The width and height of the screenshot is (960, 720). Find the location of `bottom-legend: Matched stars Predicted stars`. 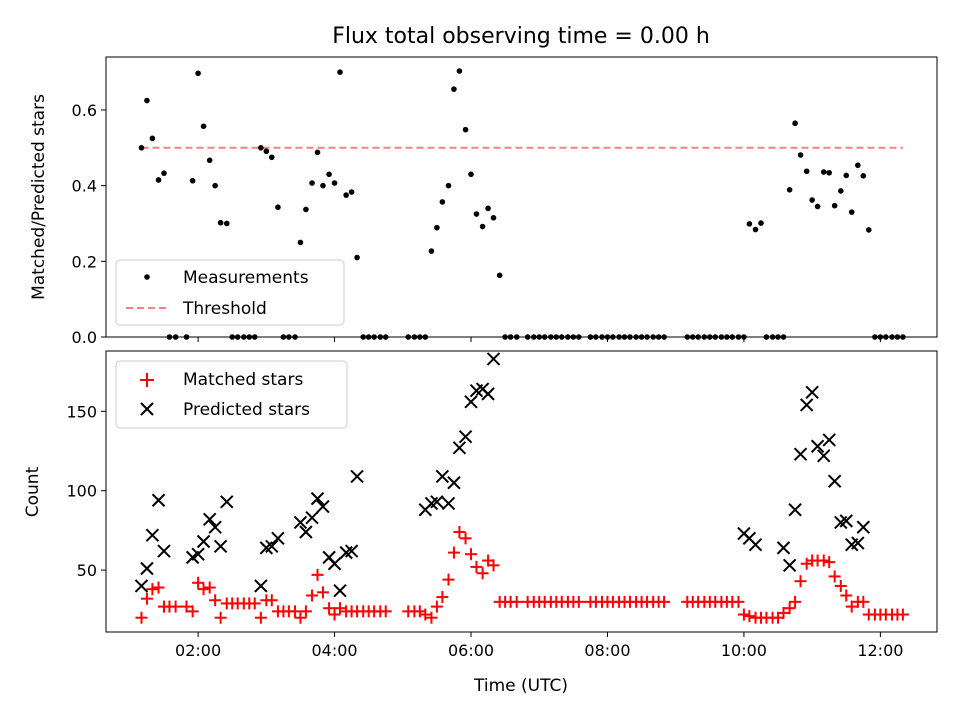

bottom-legend: Matched stars Predicted stars is located at coordinates (231, 394).